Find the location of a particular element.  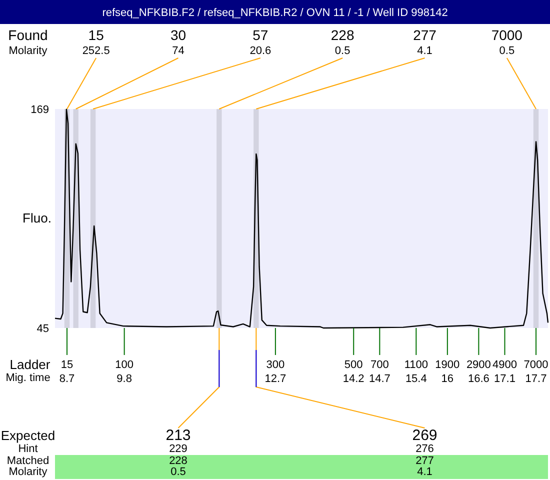

x-tick-label: 15.4 is located at coordinates (416, 379).